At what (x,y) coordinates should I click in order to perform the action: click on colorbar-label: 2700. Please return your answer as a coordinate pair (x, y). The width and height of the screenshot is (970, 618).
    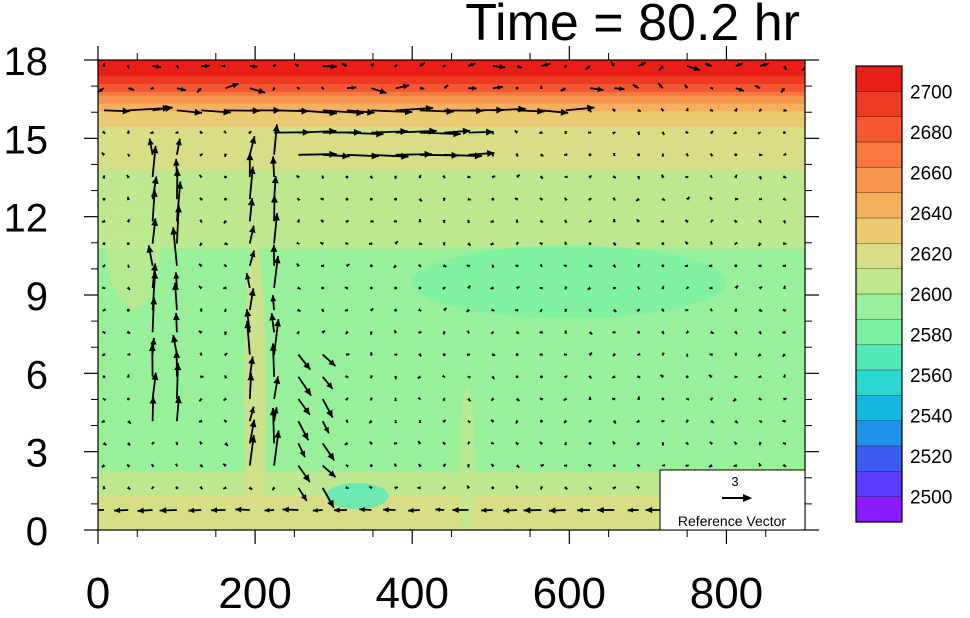
    Looking at the image, I should click on (931, 92).